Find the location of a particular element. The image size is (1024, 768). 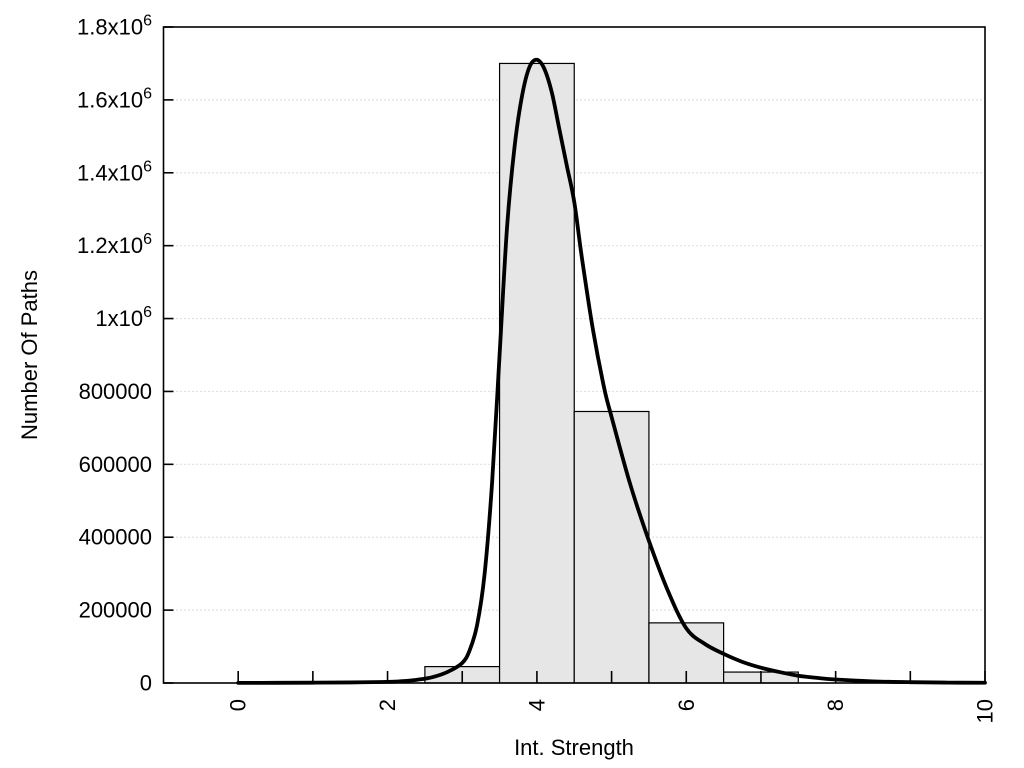

x-tick-label: 6 is located at coordinates (686, 705).